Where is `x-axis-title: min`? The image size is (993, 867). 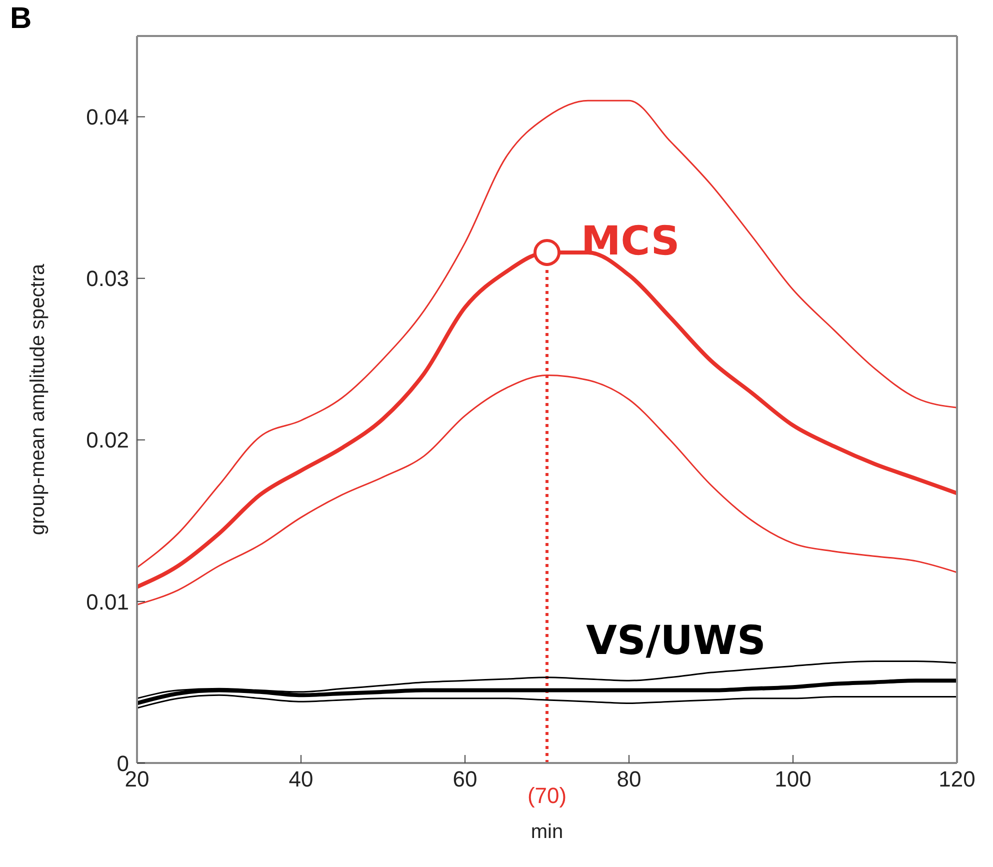
x-axis-title: min is located at coordinates (547, 832).